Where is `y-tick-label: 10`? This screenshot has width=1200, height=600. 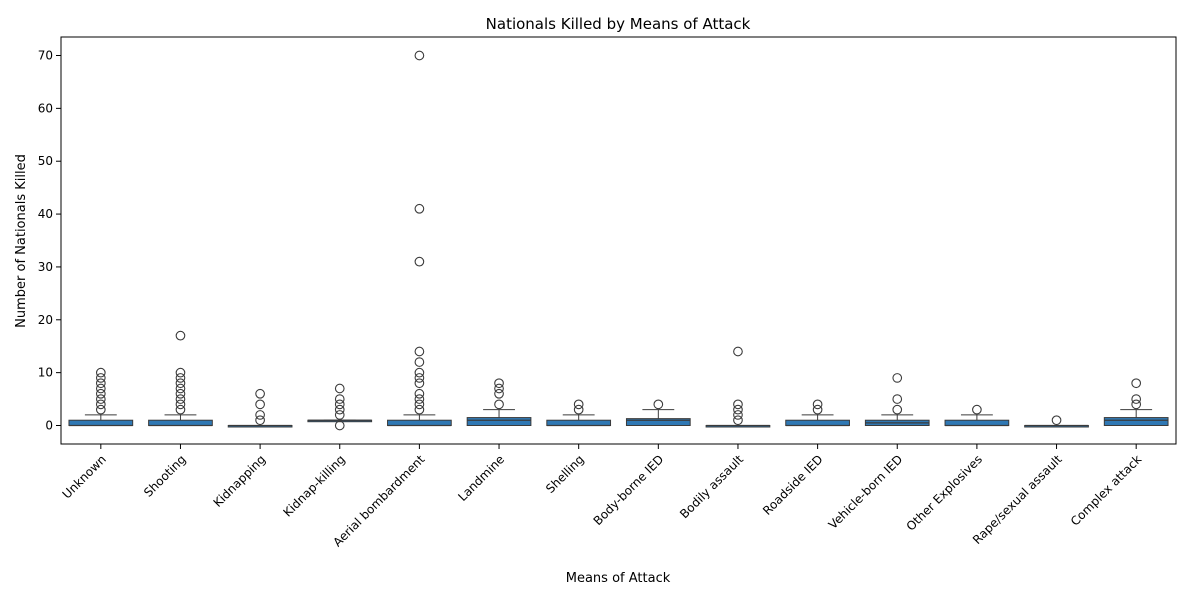
y-tick-label: 10 is located at coordinates (45, 373).